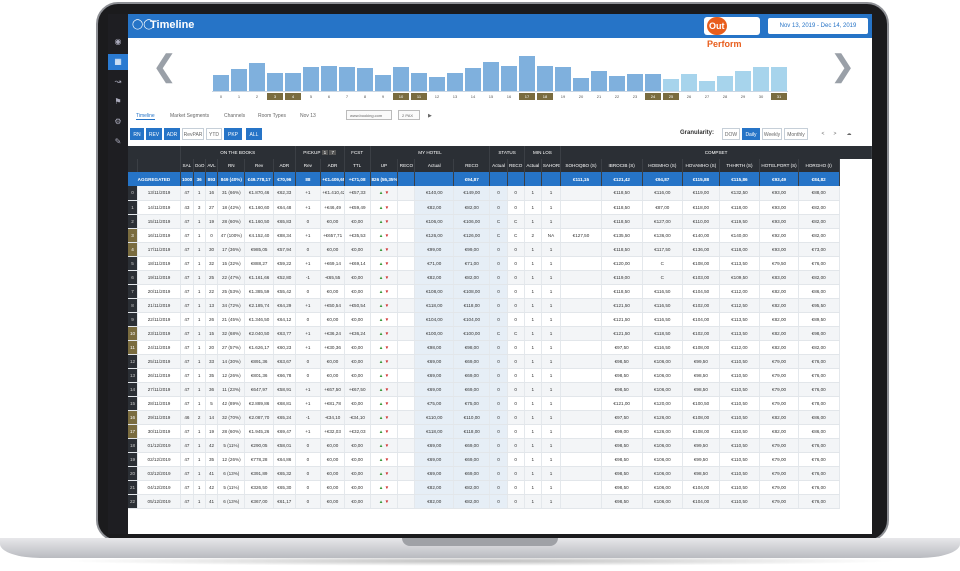  I want to click on gran-weekly-button: Weekly, so click(772, 134).